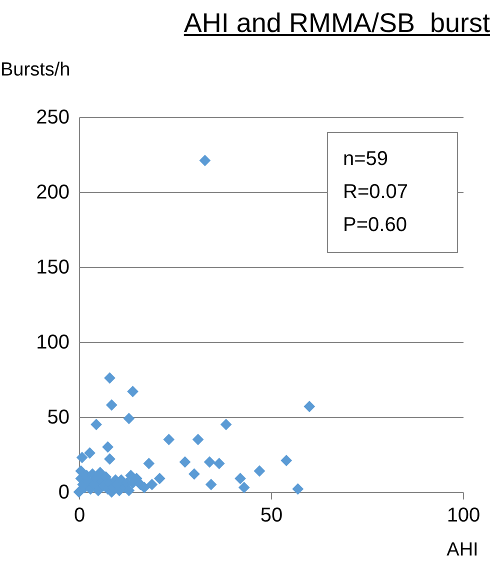  What do you see at coordinates (376, 192) in the screenshot?
I see `annotation: R=0.07` at bounding box center [376, 192].